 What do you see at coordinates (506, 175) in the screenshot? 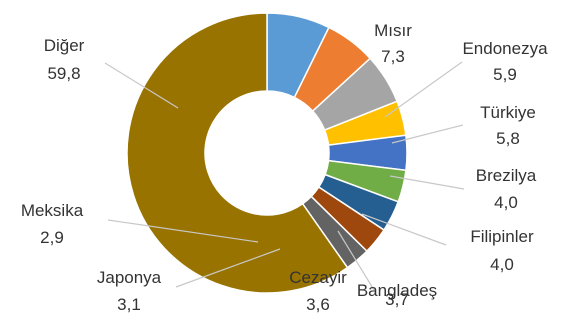
I see `category-label: Brezilya` at bounding box center [506, 175].